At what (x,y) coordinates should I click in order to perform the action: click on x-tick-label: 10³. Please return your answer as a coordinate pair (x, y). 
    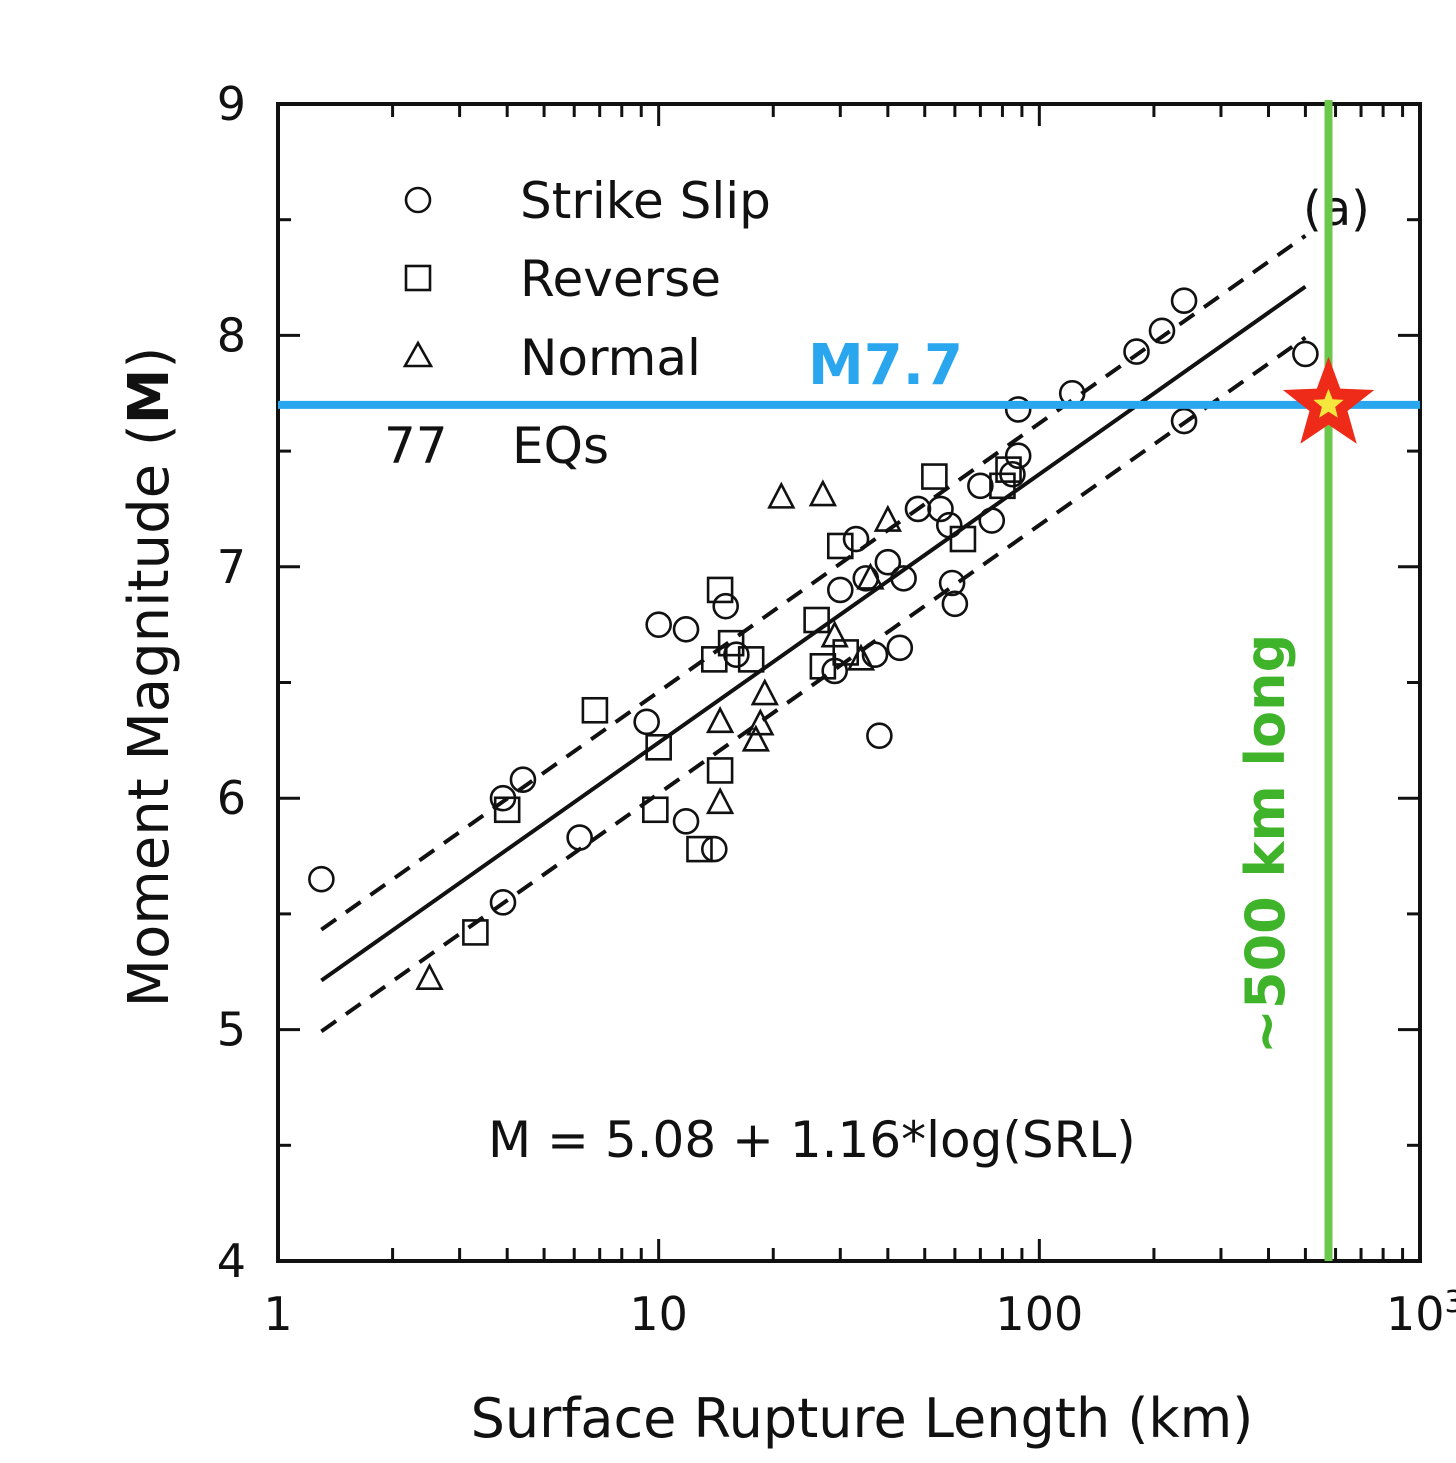
    Looking at the image, I should click on (1421, 1313).